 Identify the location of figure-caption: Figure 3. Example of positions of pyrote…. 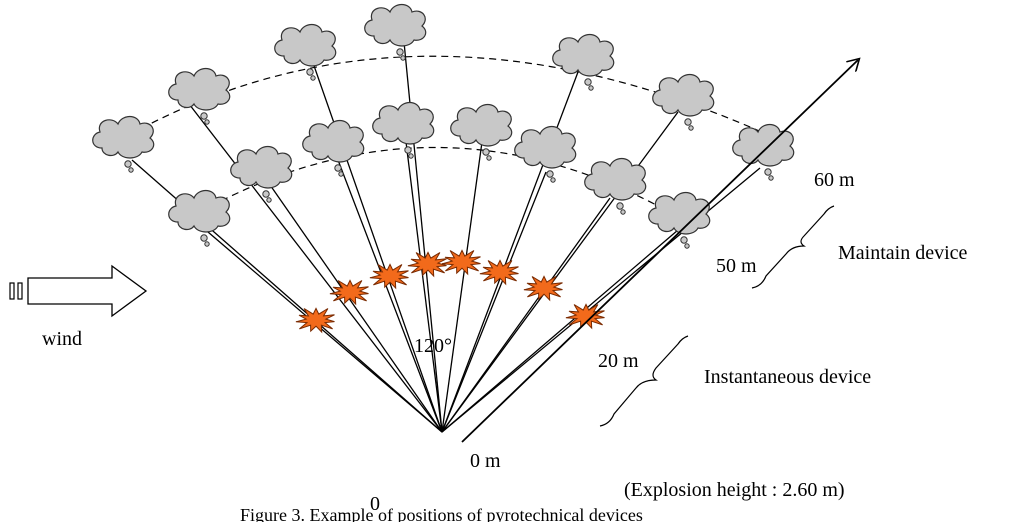
(441, 513).